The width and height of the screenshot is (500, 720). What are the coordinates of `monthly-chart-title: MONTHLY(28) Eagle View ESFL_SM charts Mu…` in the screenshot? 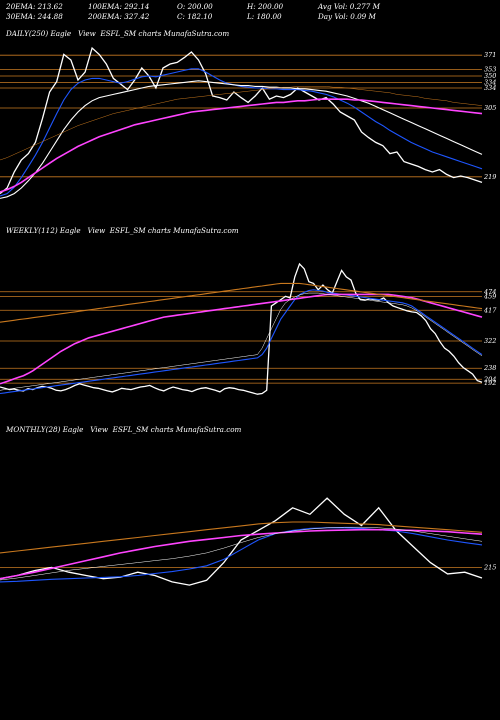 It's located at (124, 429).